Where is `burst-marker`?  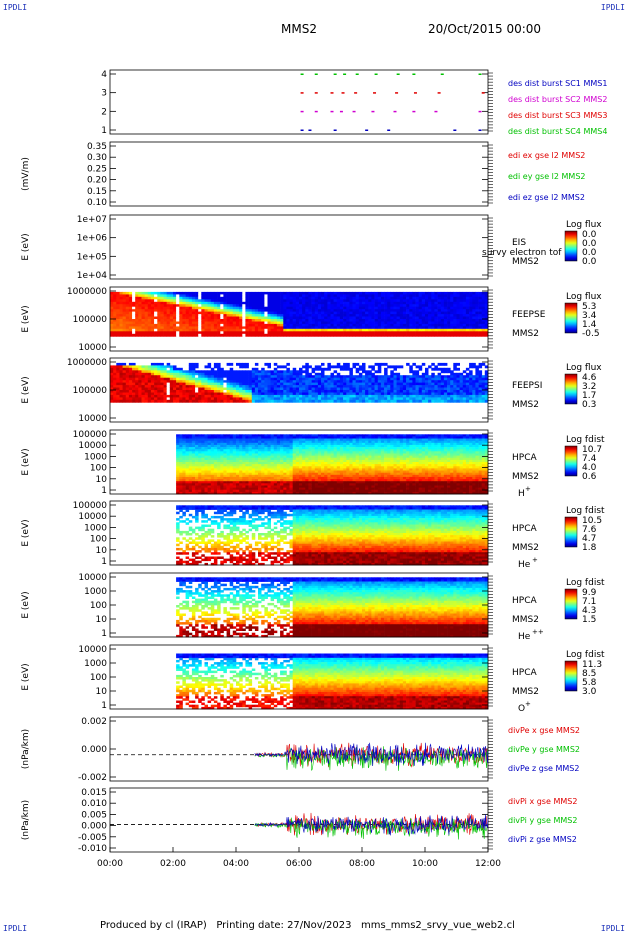 burst-marker is located at coordinates (455, 130).